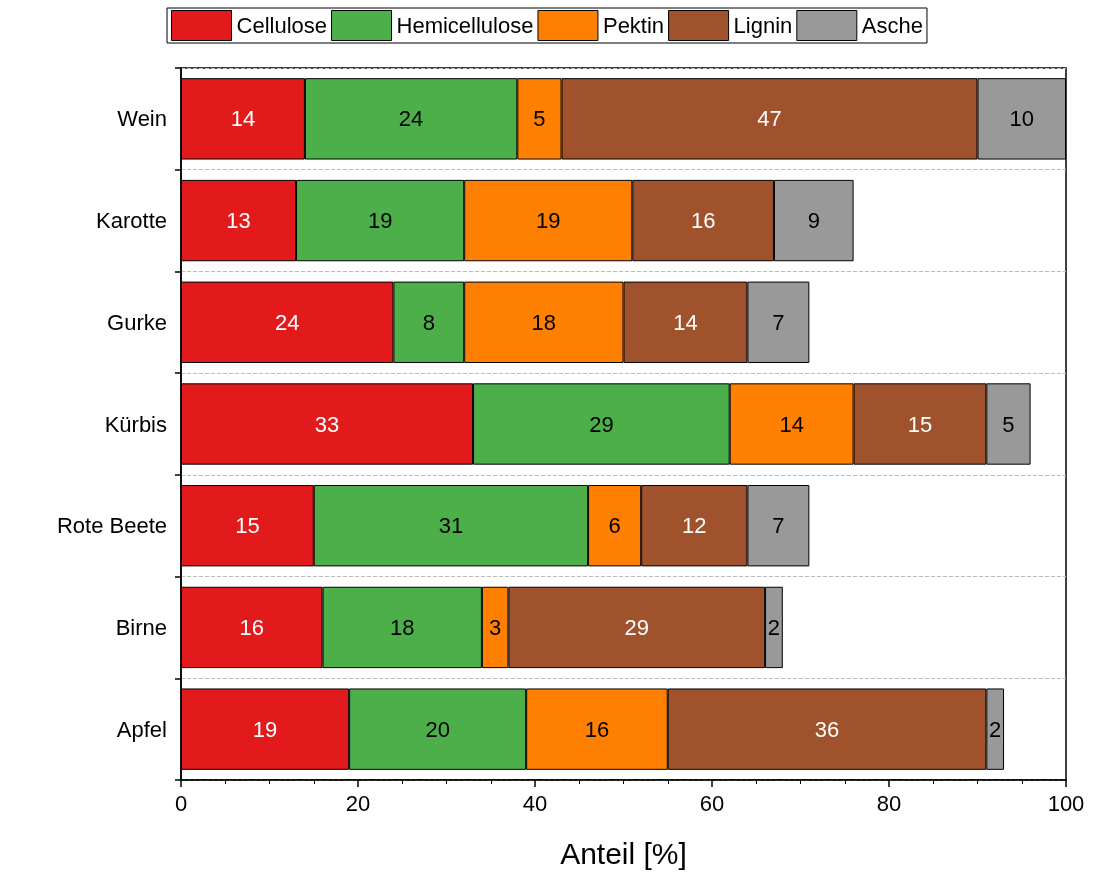 The height and width of the screenshot is (892, 1094). Describe the element at coordinates (131, 221) in the screenshot. I see `y-tick-label: Karotte` at that location.